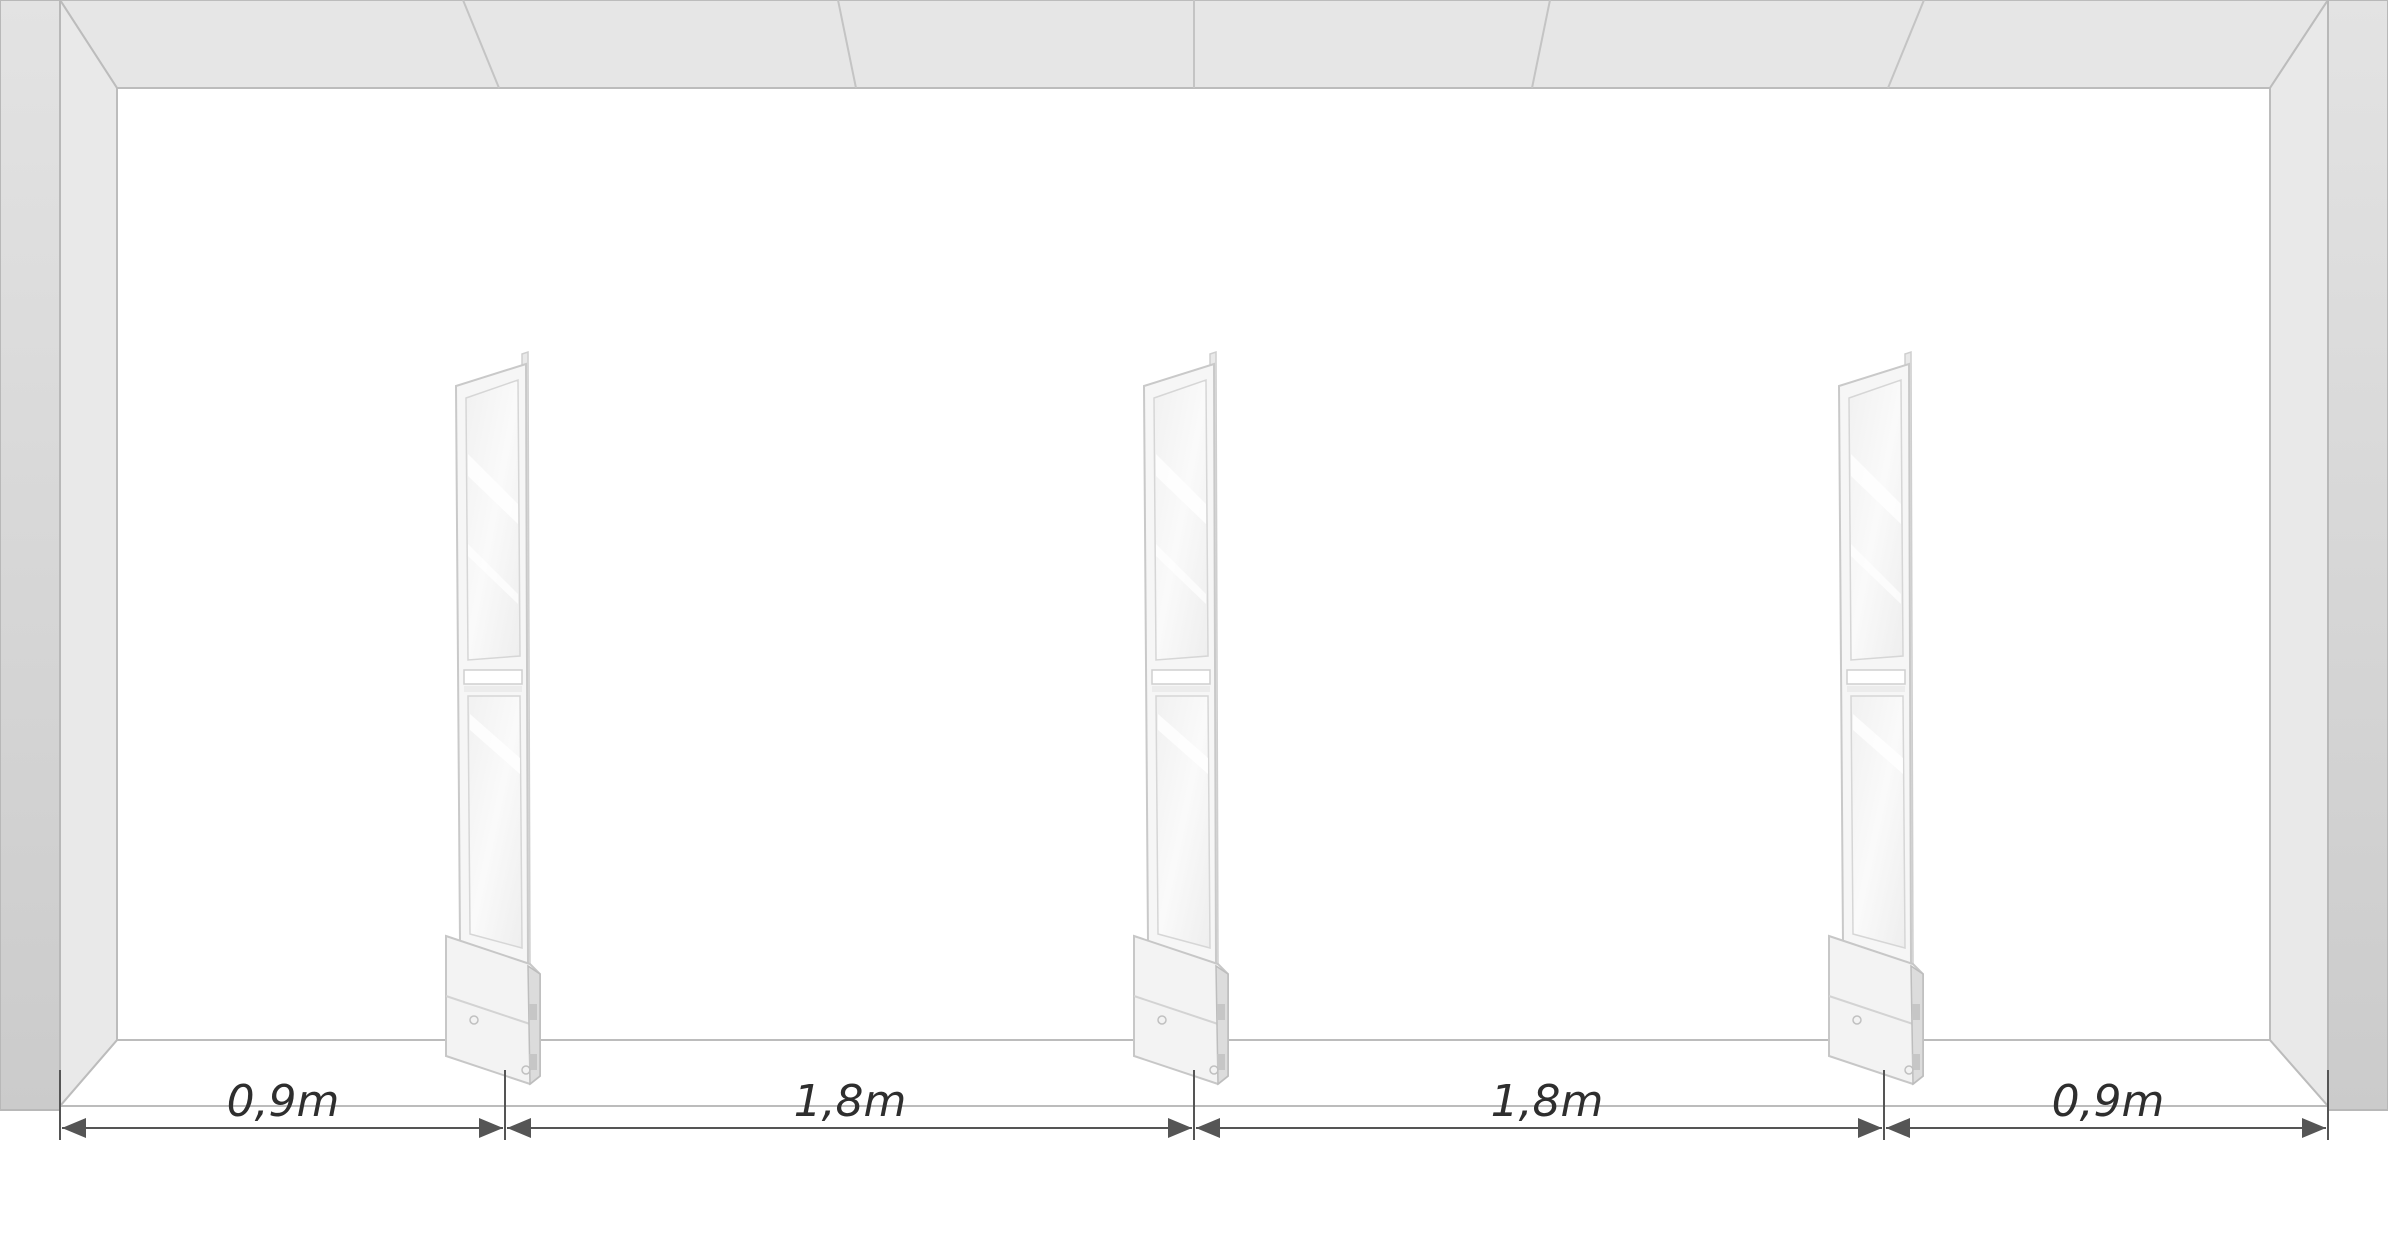 The image size is (2388, 1235). I want to click on dimensions, so click(1194, 1105).